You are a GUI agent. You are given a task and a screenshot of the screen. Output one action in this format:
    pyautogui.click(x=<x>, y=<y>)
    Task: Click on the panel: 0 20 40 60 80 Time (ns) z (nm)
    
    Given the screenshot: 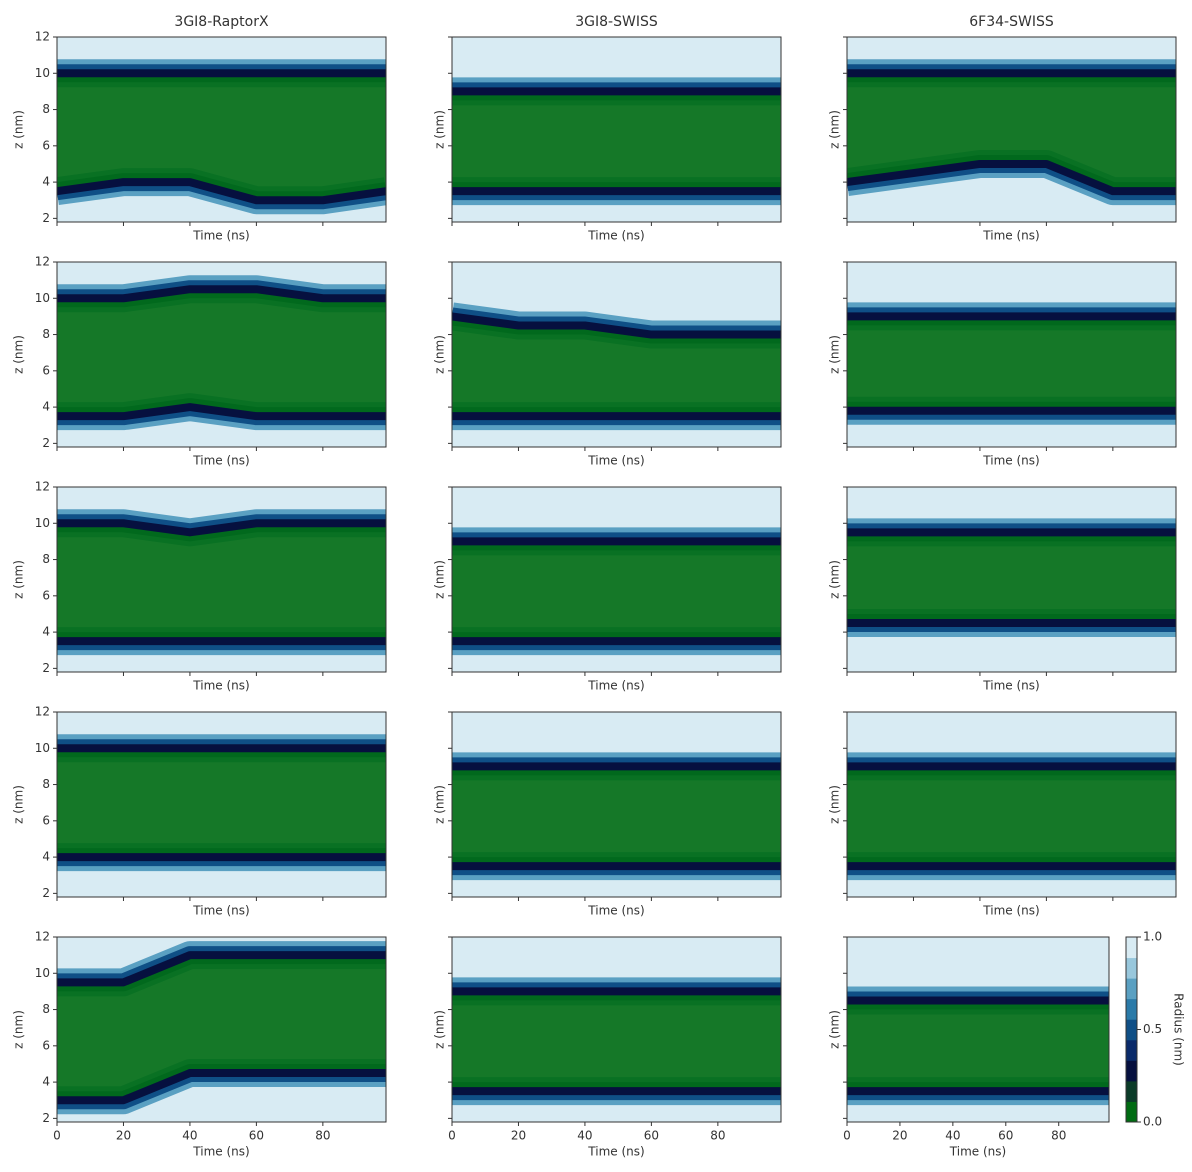 What is the action you would take?
    pyautogui.click(x=607, y=1047)
    